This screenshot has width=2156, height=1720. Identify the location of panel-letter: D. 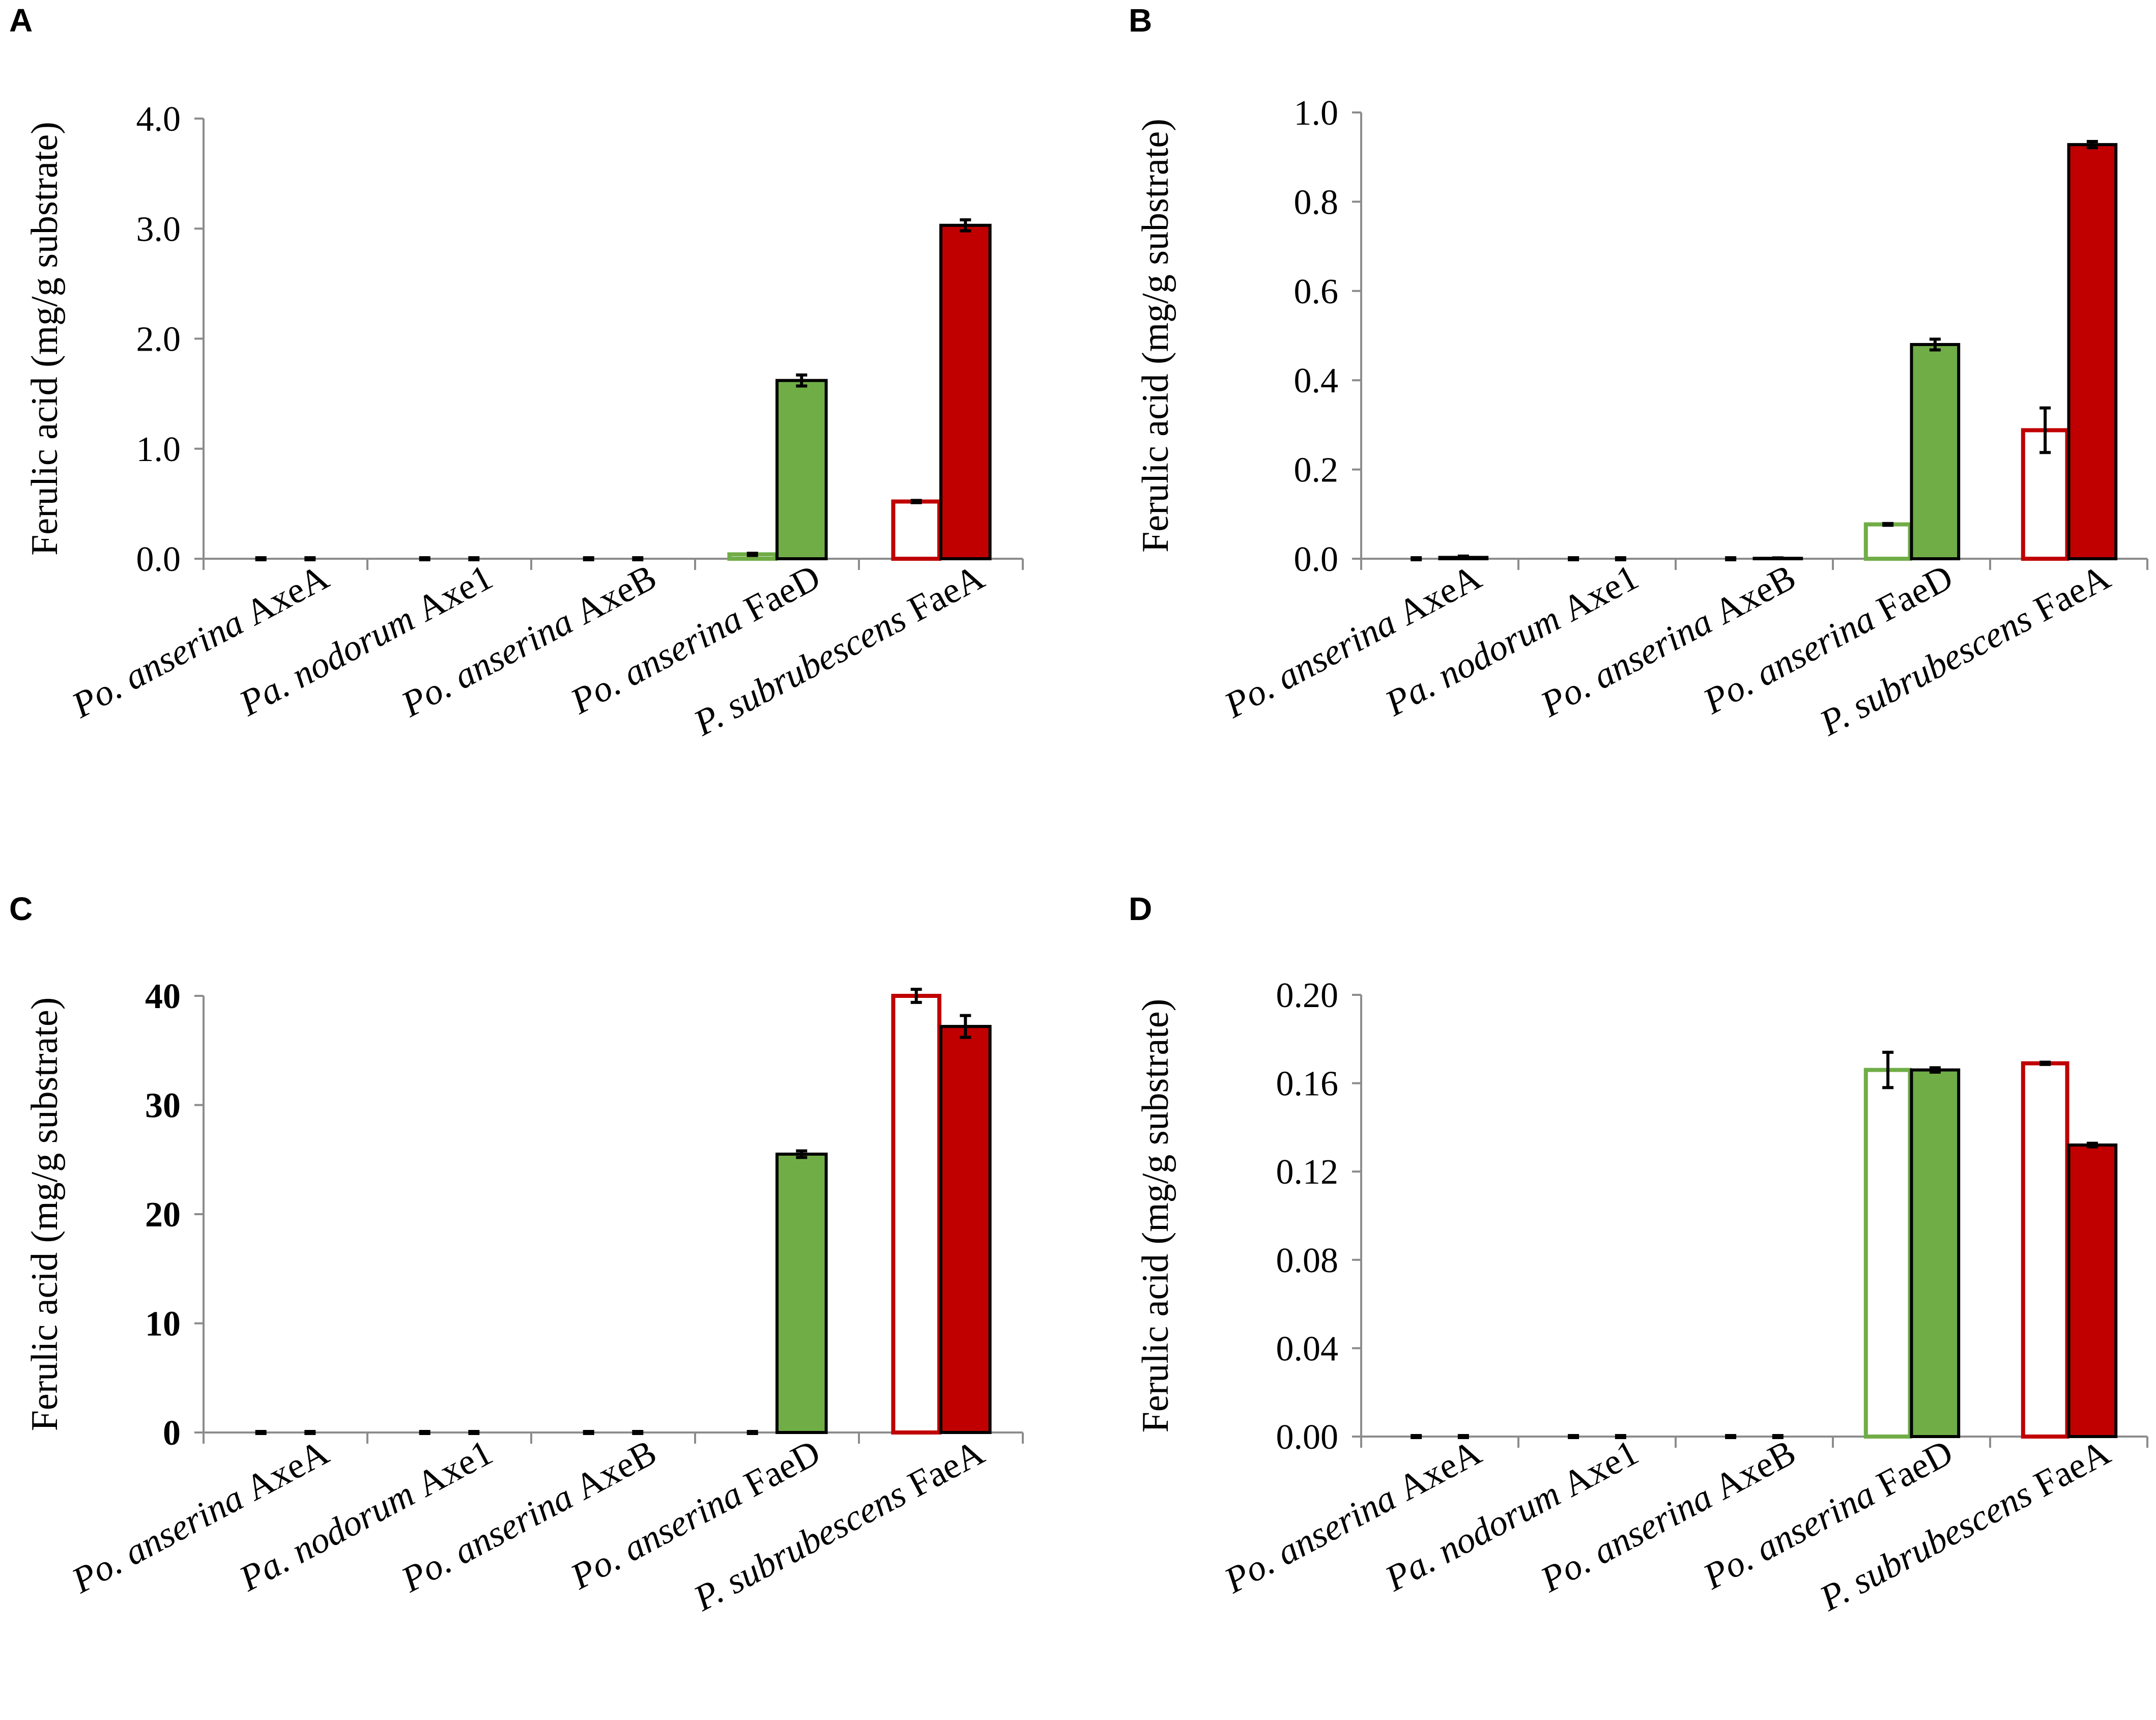
(1140, 909).